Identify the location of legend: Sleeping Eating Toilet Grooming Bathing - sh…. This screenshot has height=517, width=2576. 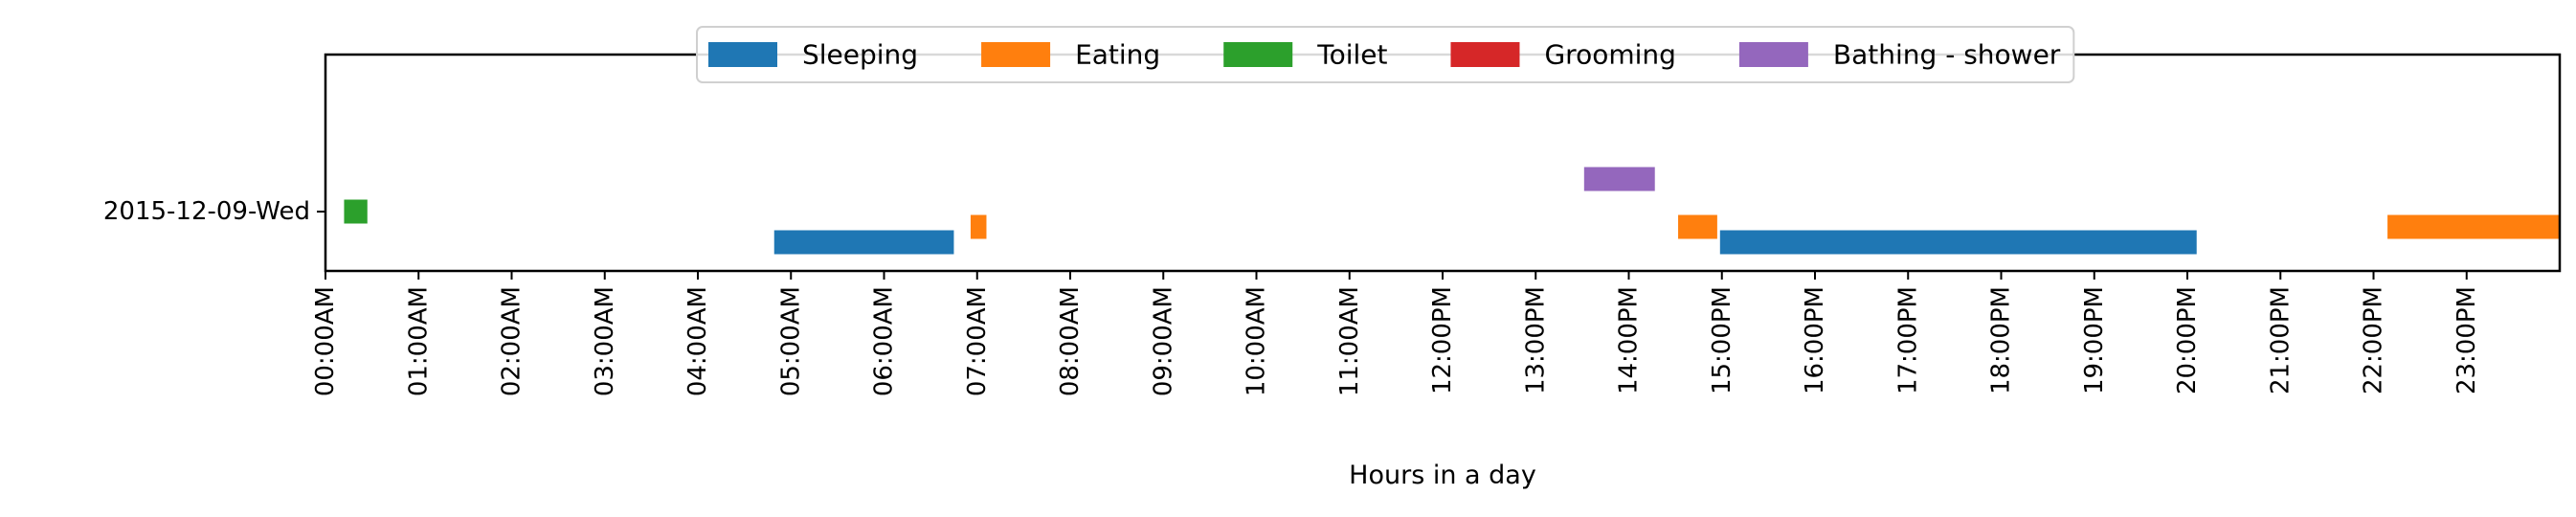
(1386, 54).